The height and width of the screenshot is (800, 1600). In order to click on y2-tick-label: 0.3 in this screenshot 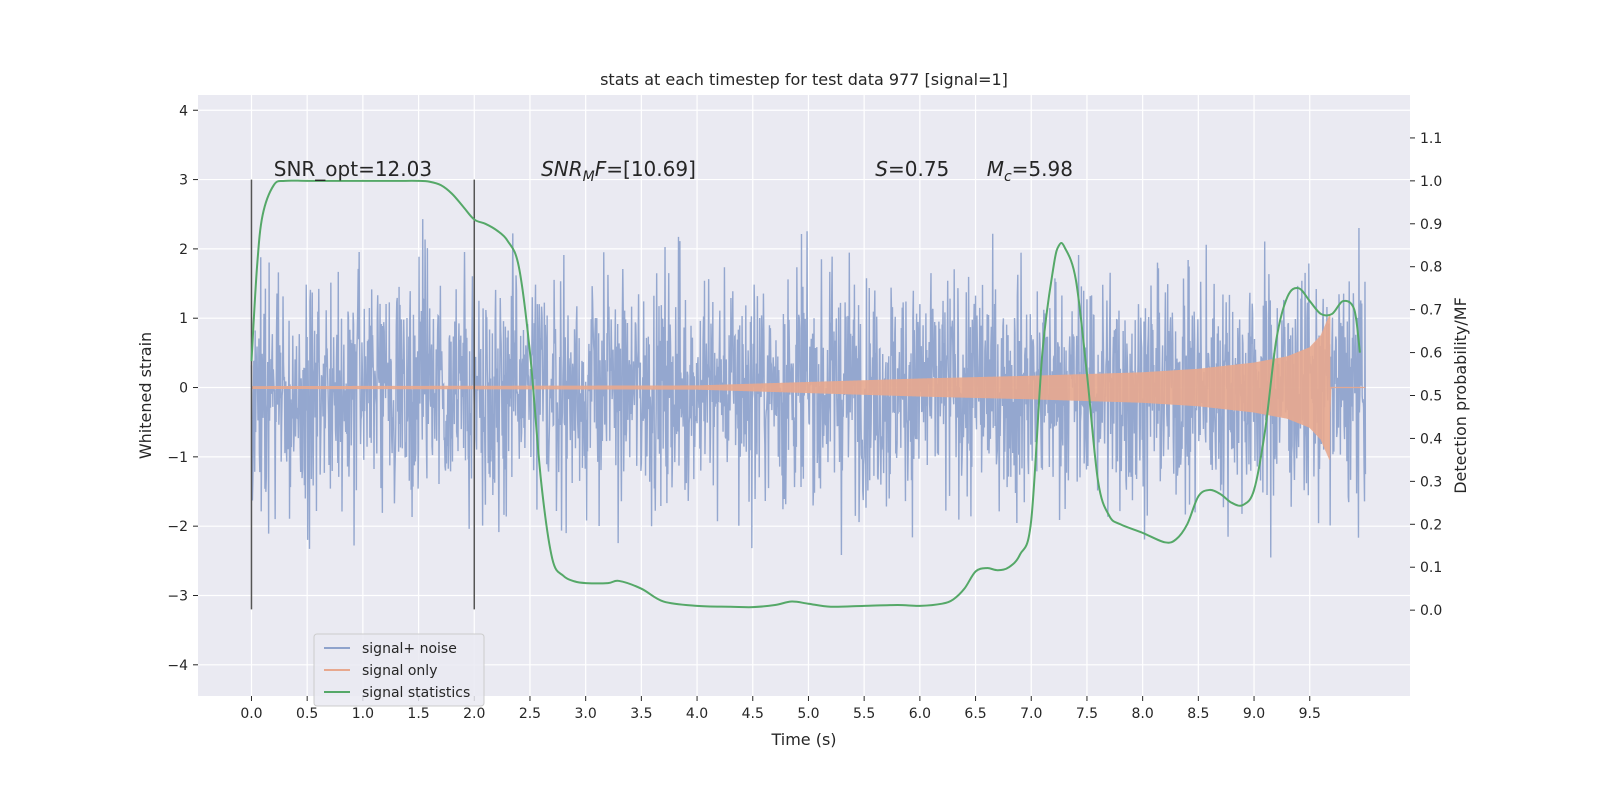, I will do `click(1431, 482)`.